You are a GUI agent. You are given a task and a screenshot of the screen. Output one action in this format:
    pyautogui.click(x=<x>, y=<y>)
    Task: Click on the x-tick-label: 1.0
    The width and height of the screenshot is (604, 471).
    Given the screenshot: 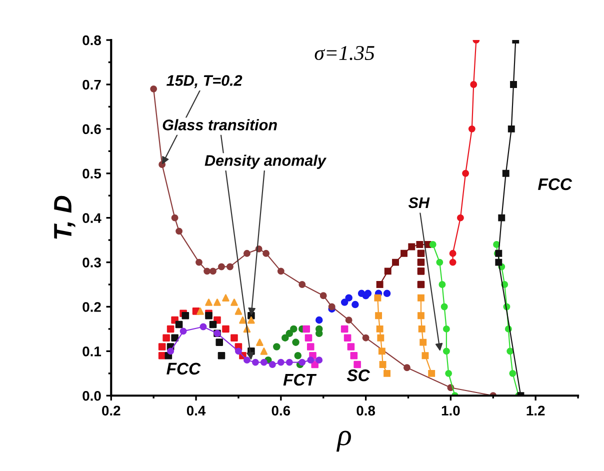 What is the action you would take?
    pyautogui.click(x=451, y=411)
    